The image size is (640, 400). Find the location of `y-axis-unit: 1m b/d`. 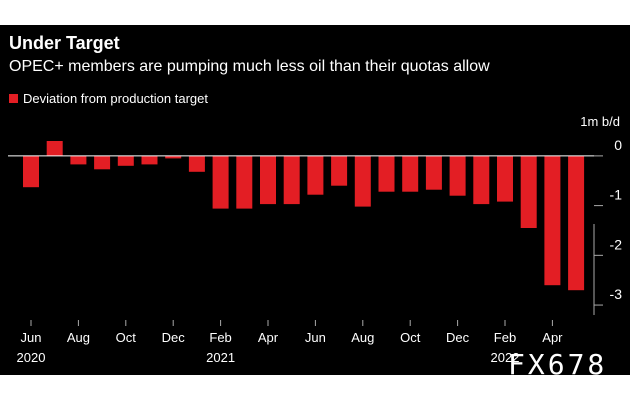

y-axis-unit: 1m b/d is located at coordinates (600, 121).